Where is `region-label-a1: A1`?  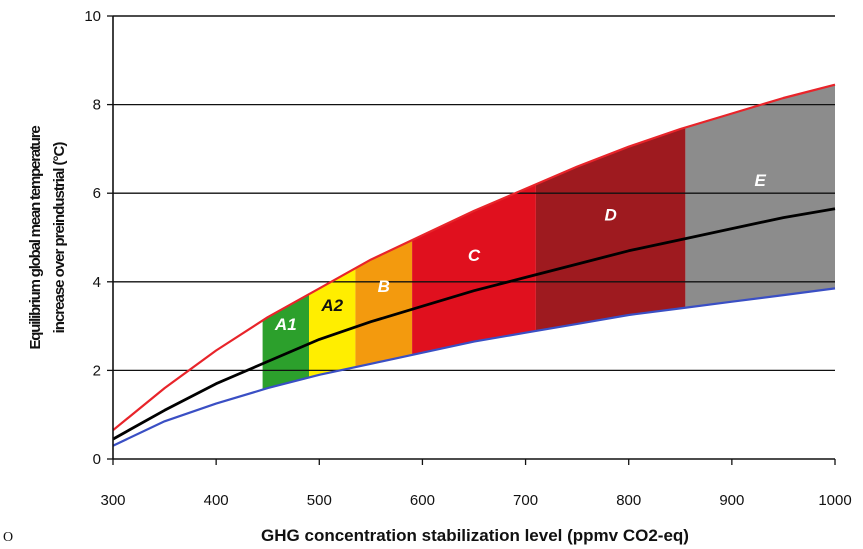
region-label-a1: A1 is located at coordinates (285, 324).